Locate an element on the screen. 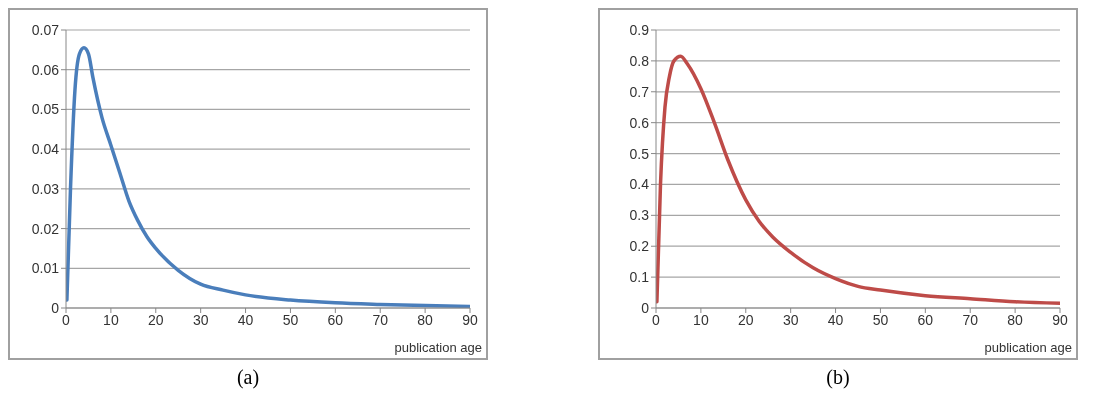  y-tick-label: 0.5 is located at coordinates (639, 153).